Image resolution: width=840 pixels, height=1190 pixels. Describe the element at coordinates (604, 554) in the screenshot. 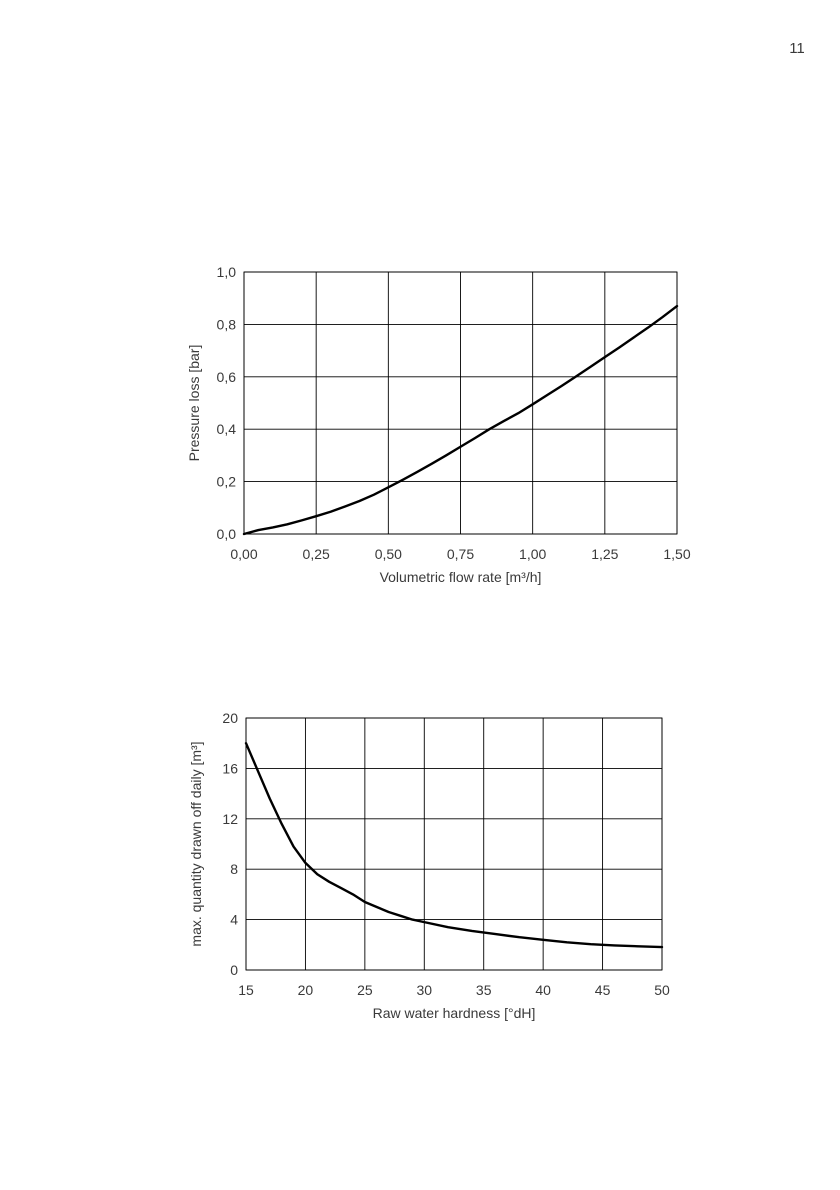

I see `pressure-loss-x-tick-label: 1,25` at that location.